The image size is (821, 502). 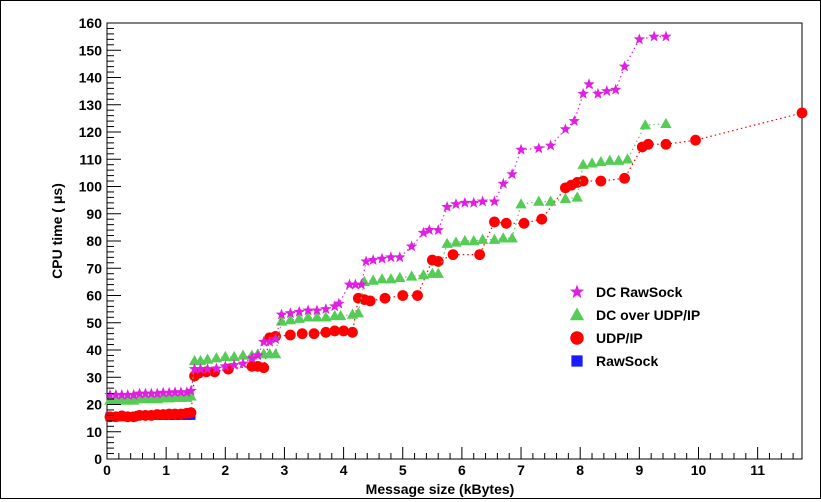 What do you see at coordinates (91, 23) in the screenshot?
I see `y-tick-label: 160` at bounding box center [91, 23].